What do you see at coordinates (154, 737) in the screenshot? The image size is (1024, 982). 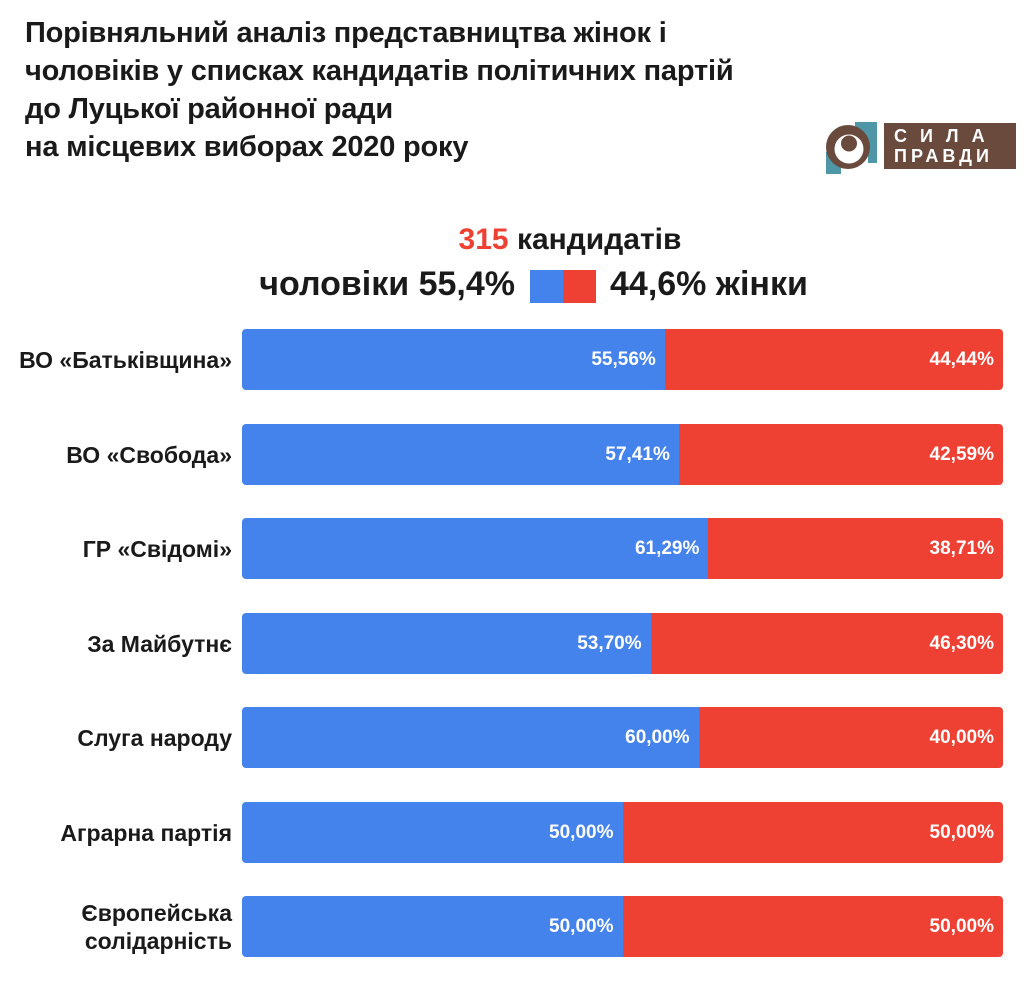 I see `row-label: Слуга народу` at bounding box center [154, 737].